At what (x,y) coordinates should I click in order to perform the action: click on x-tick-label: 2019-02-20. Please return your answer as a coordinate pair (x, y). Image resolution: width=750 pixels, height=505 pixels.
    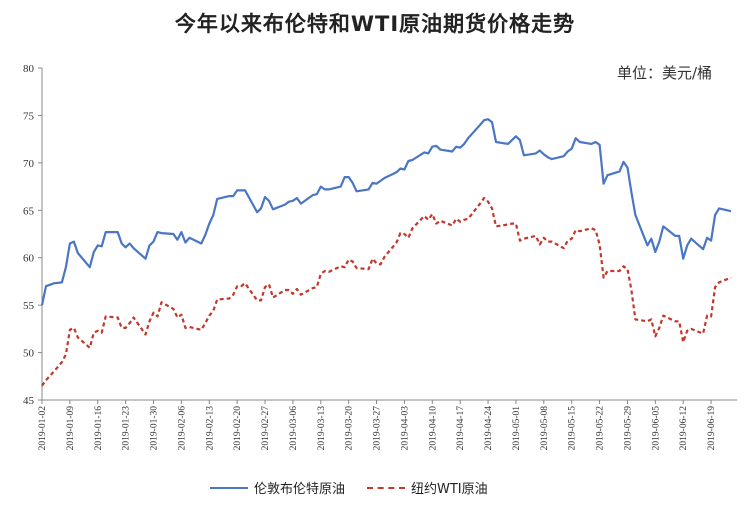
    Looking at the image, I should click on (238, 428).